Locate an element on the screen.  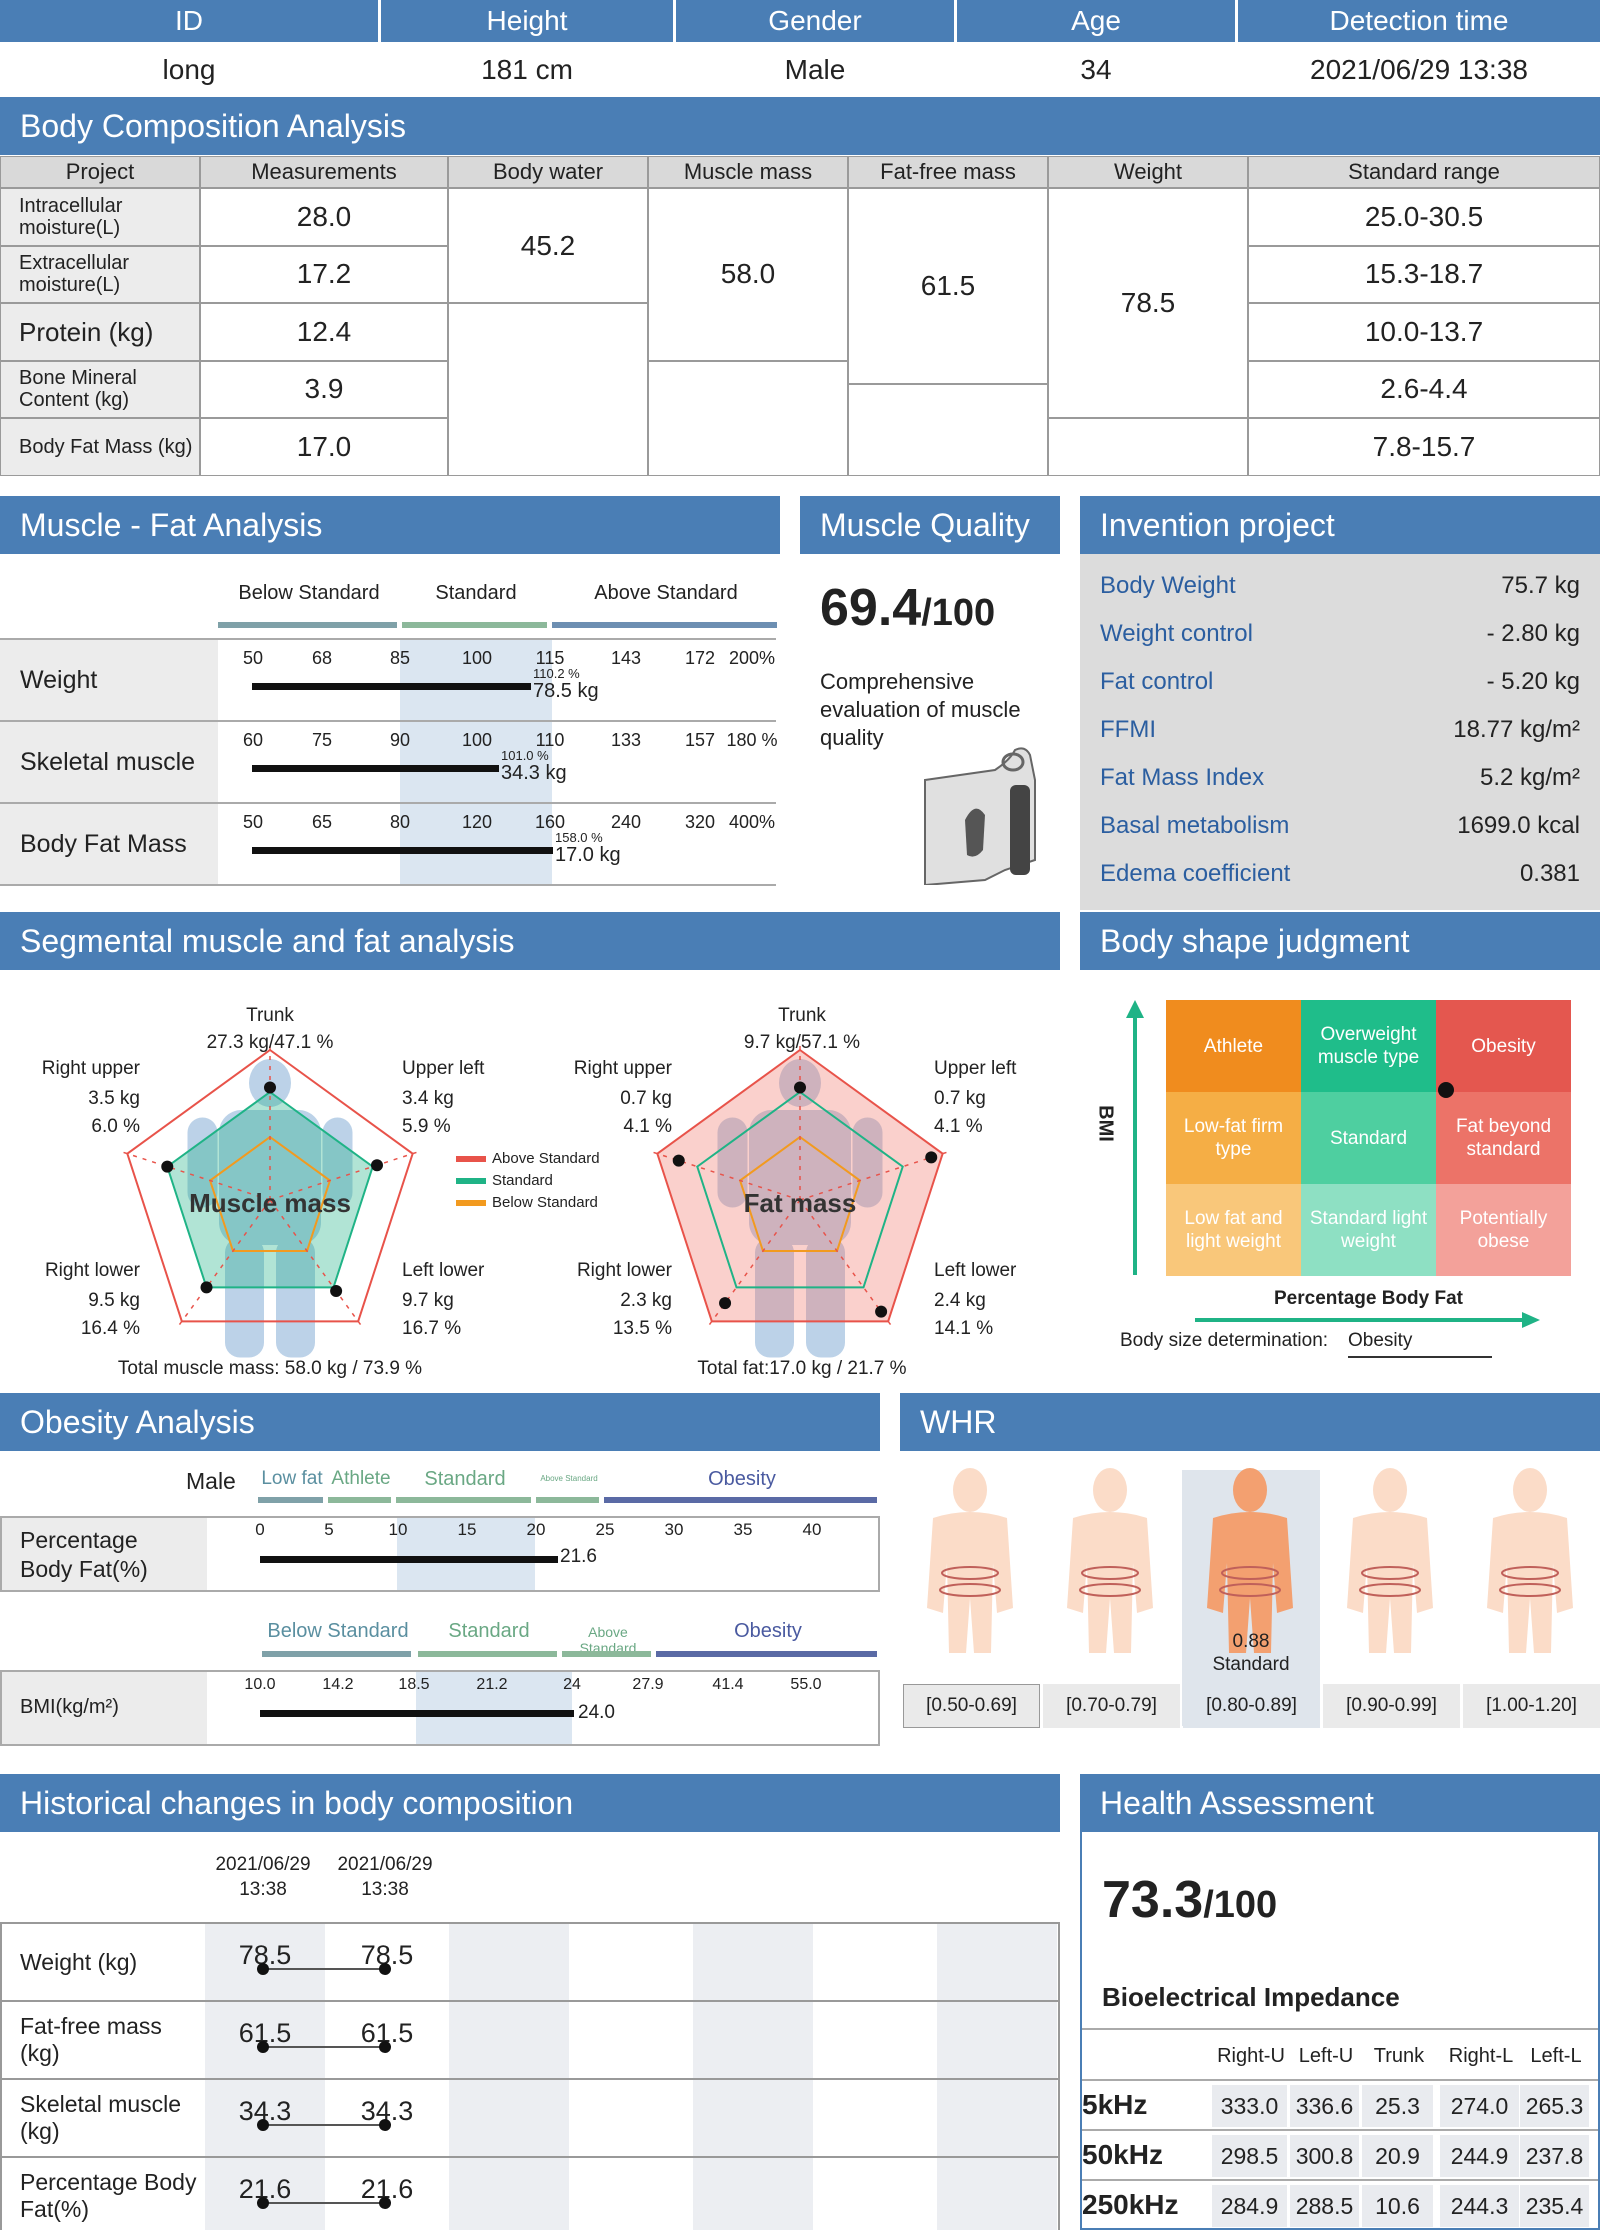
inv-value: 5.2 kg/m² is located at coordinates (1529, 777).